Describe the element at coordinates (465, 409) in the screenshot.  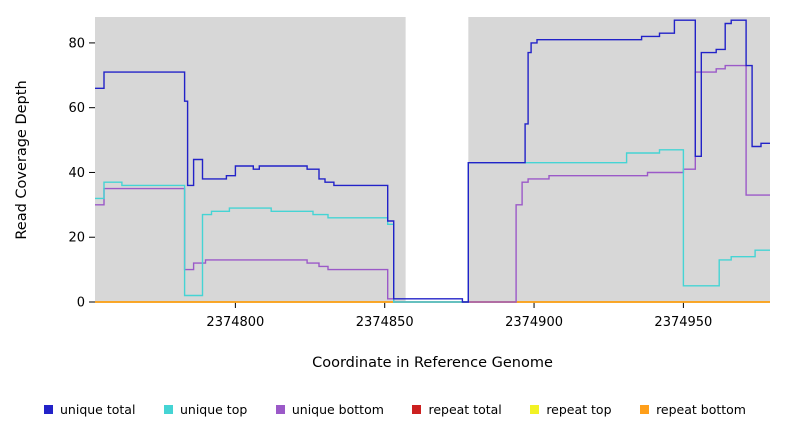
I see `legend-label: repeat total` at that location.